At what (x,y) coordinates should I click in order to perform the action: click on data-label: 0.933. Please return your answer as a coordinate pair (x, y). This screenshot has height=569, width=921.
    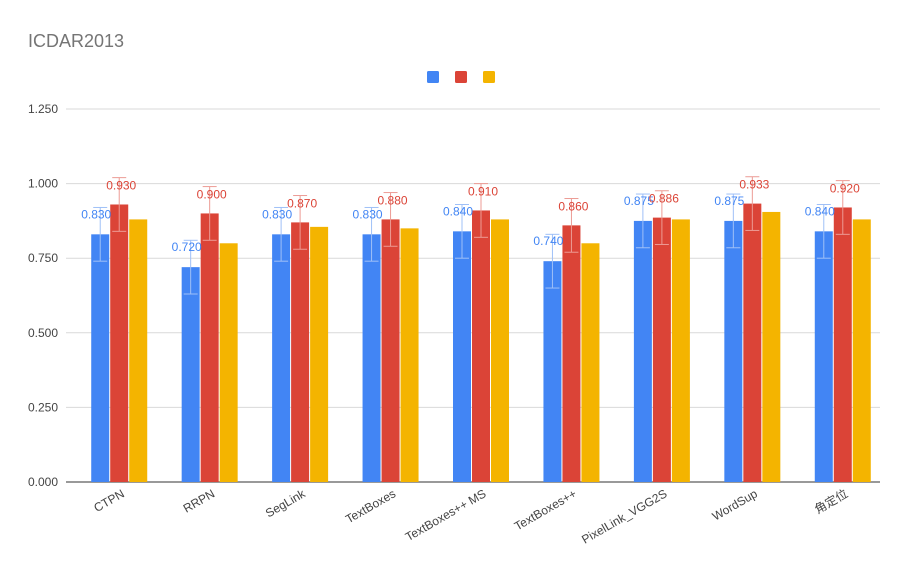
    Looking at the image, I should click on (754, 185).